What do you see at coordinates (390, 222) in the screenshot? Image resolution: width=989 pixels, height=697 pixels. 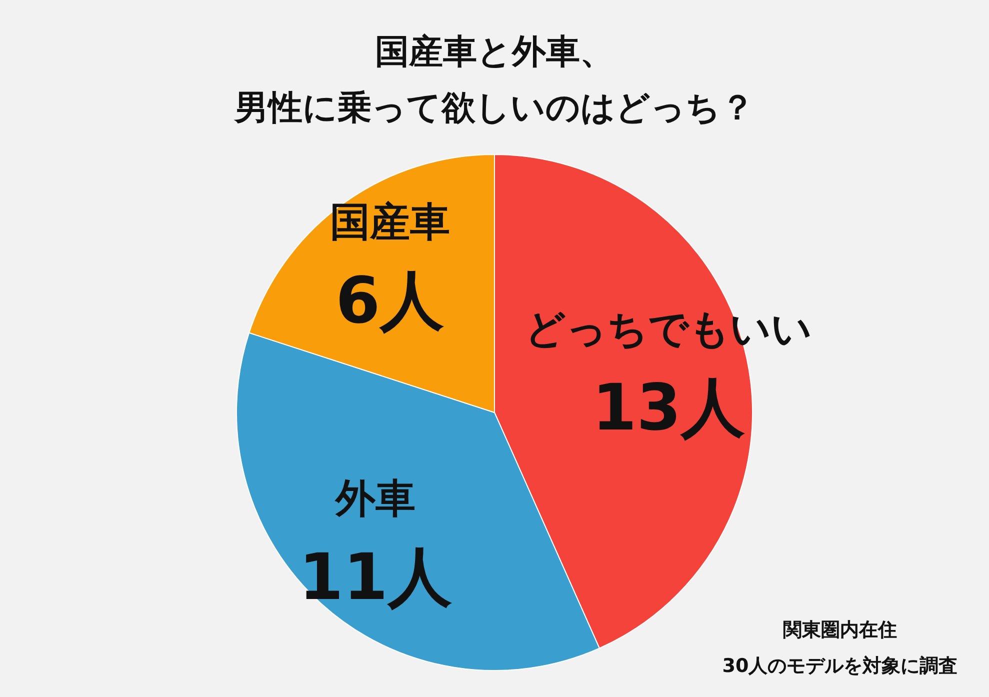 I see `slice-label: 国産車` at bounding box center [390, 222].